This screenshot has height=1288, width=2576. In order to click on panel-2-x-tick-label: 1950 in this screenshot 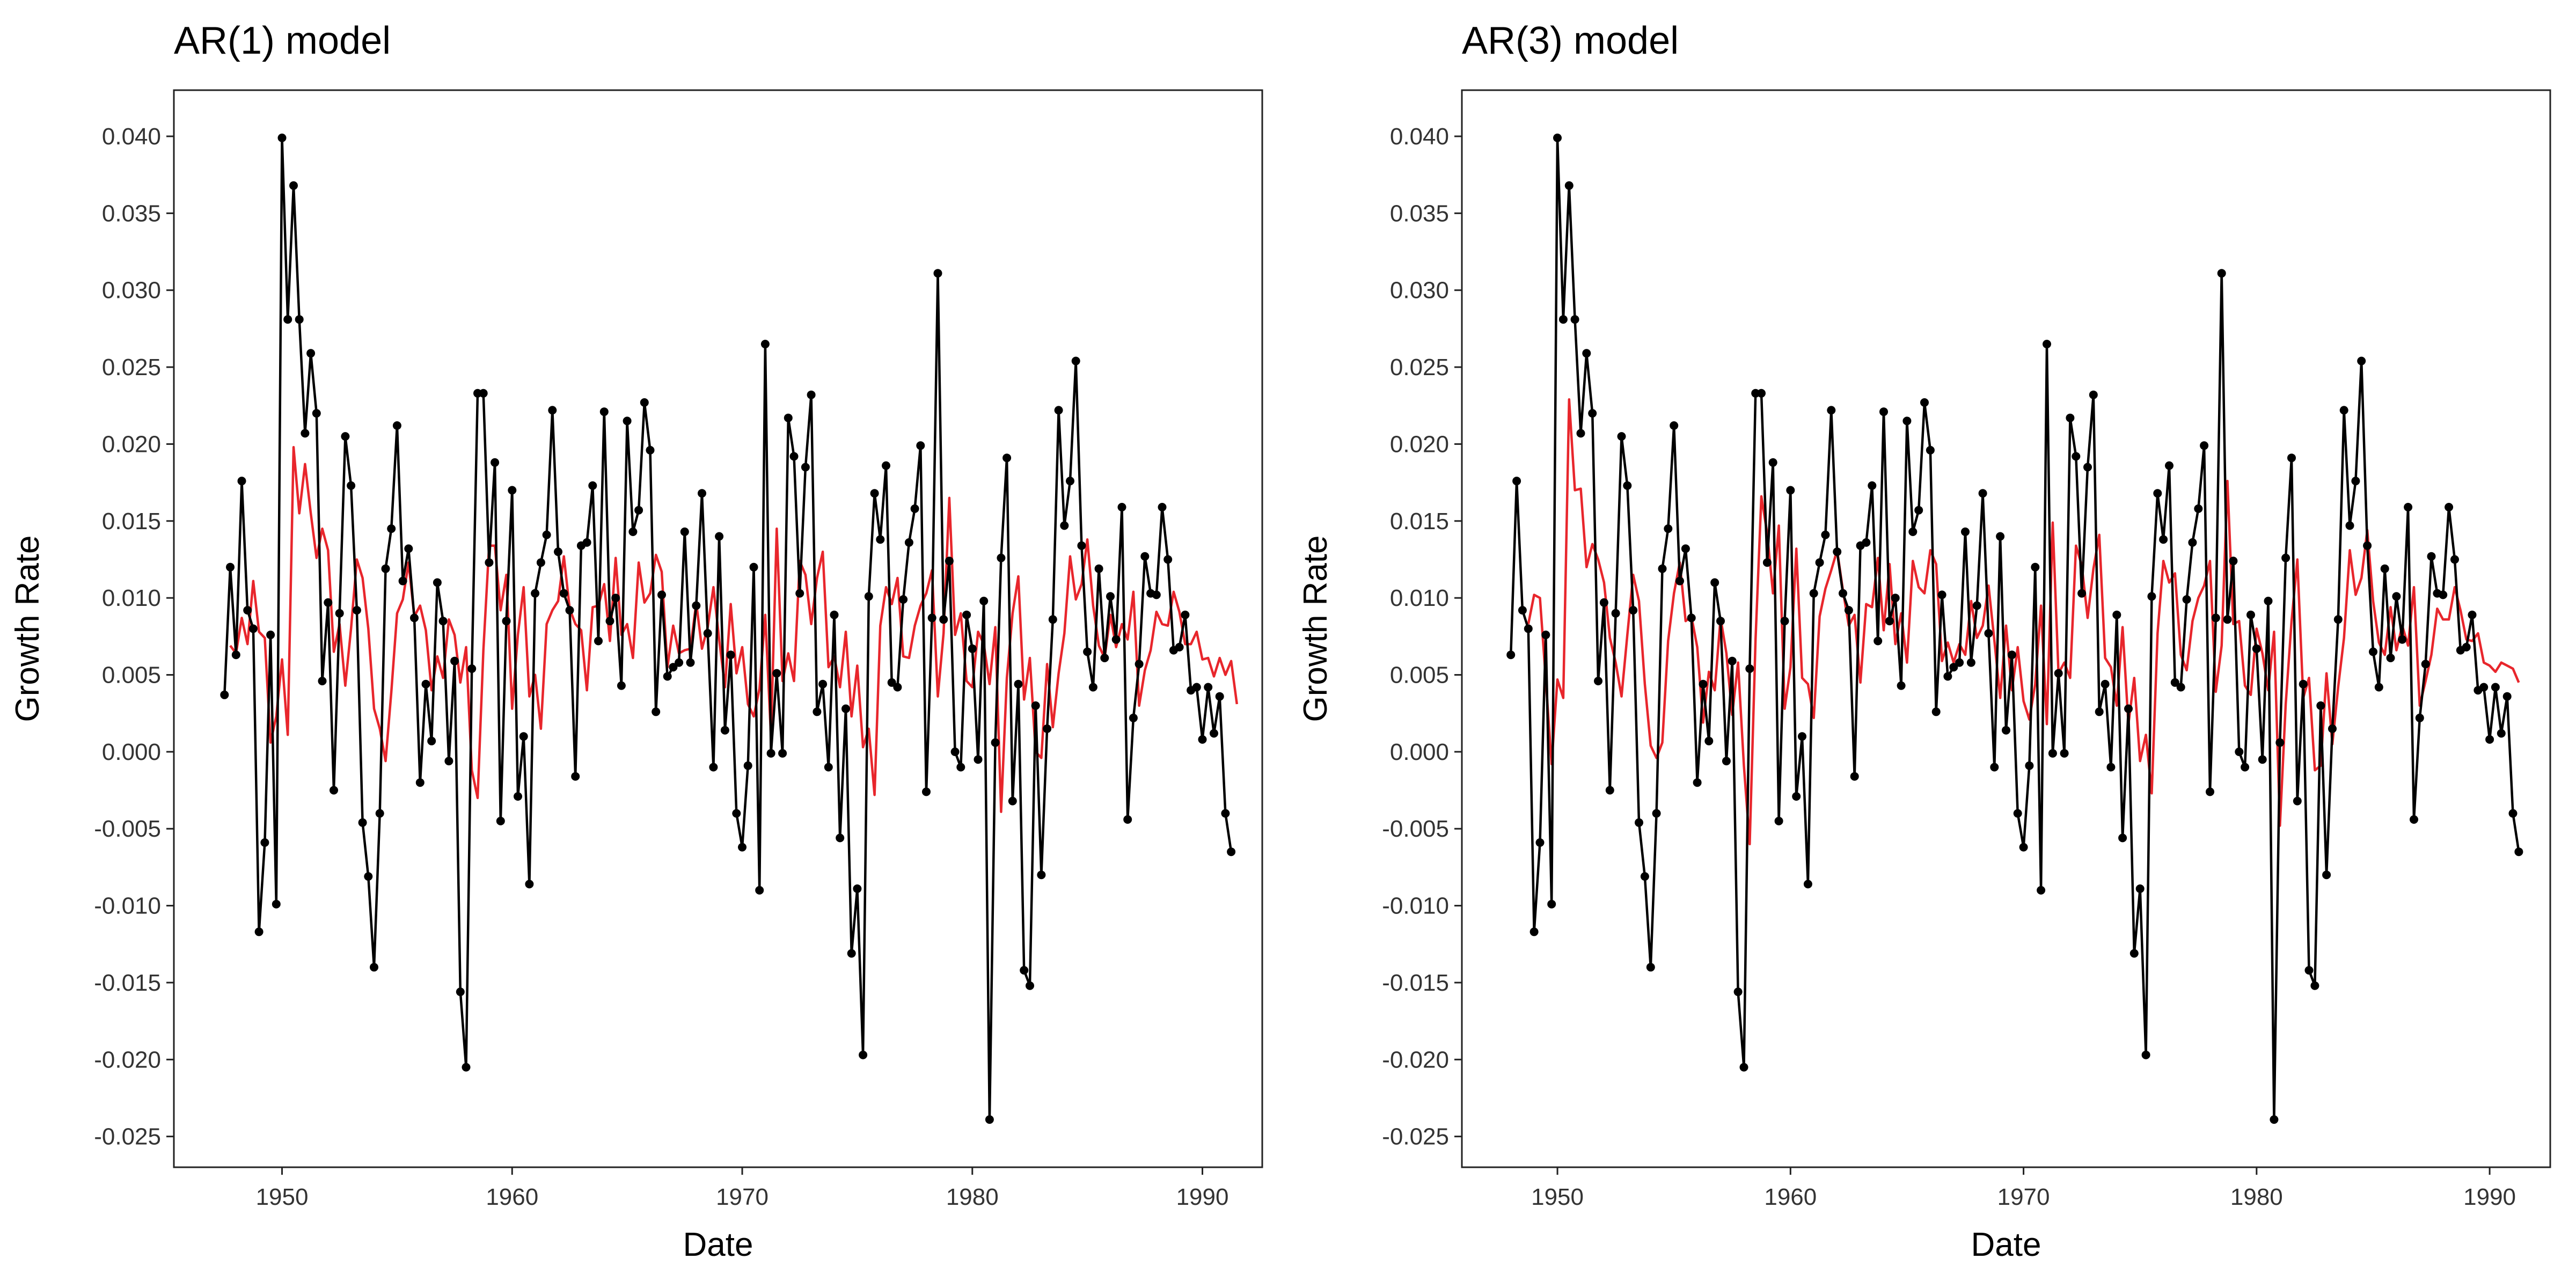, I will do `click(1557, 1197)`.